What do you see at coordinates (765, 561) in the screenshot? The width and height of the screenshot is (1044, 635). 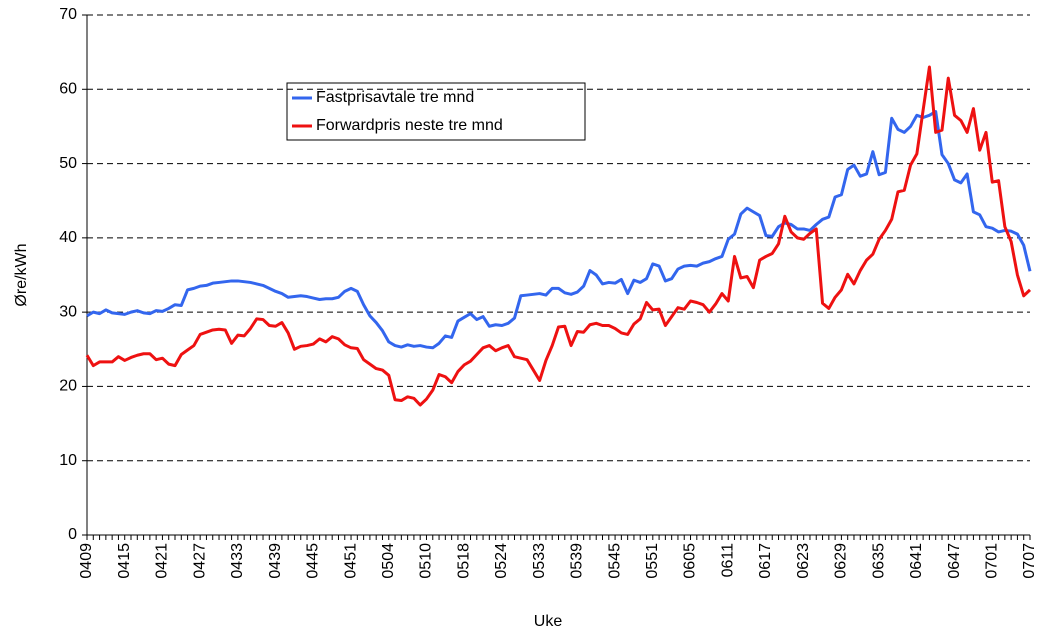 I see `x-tick-label: 0617` at bounding box center [765, 561].